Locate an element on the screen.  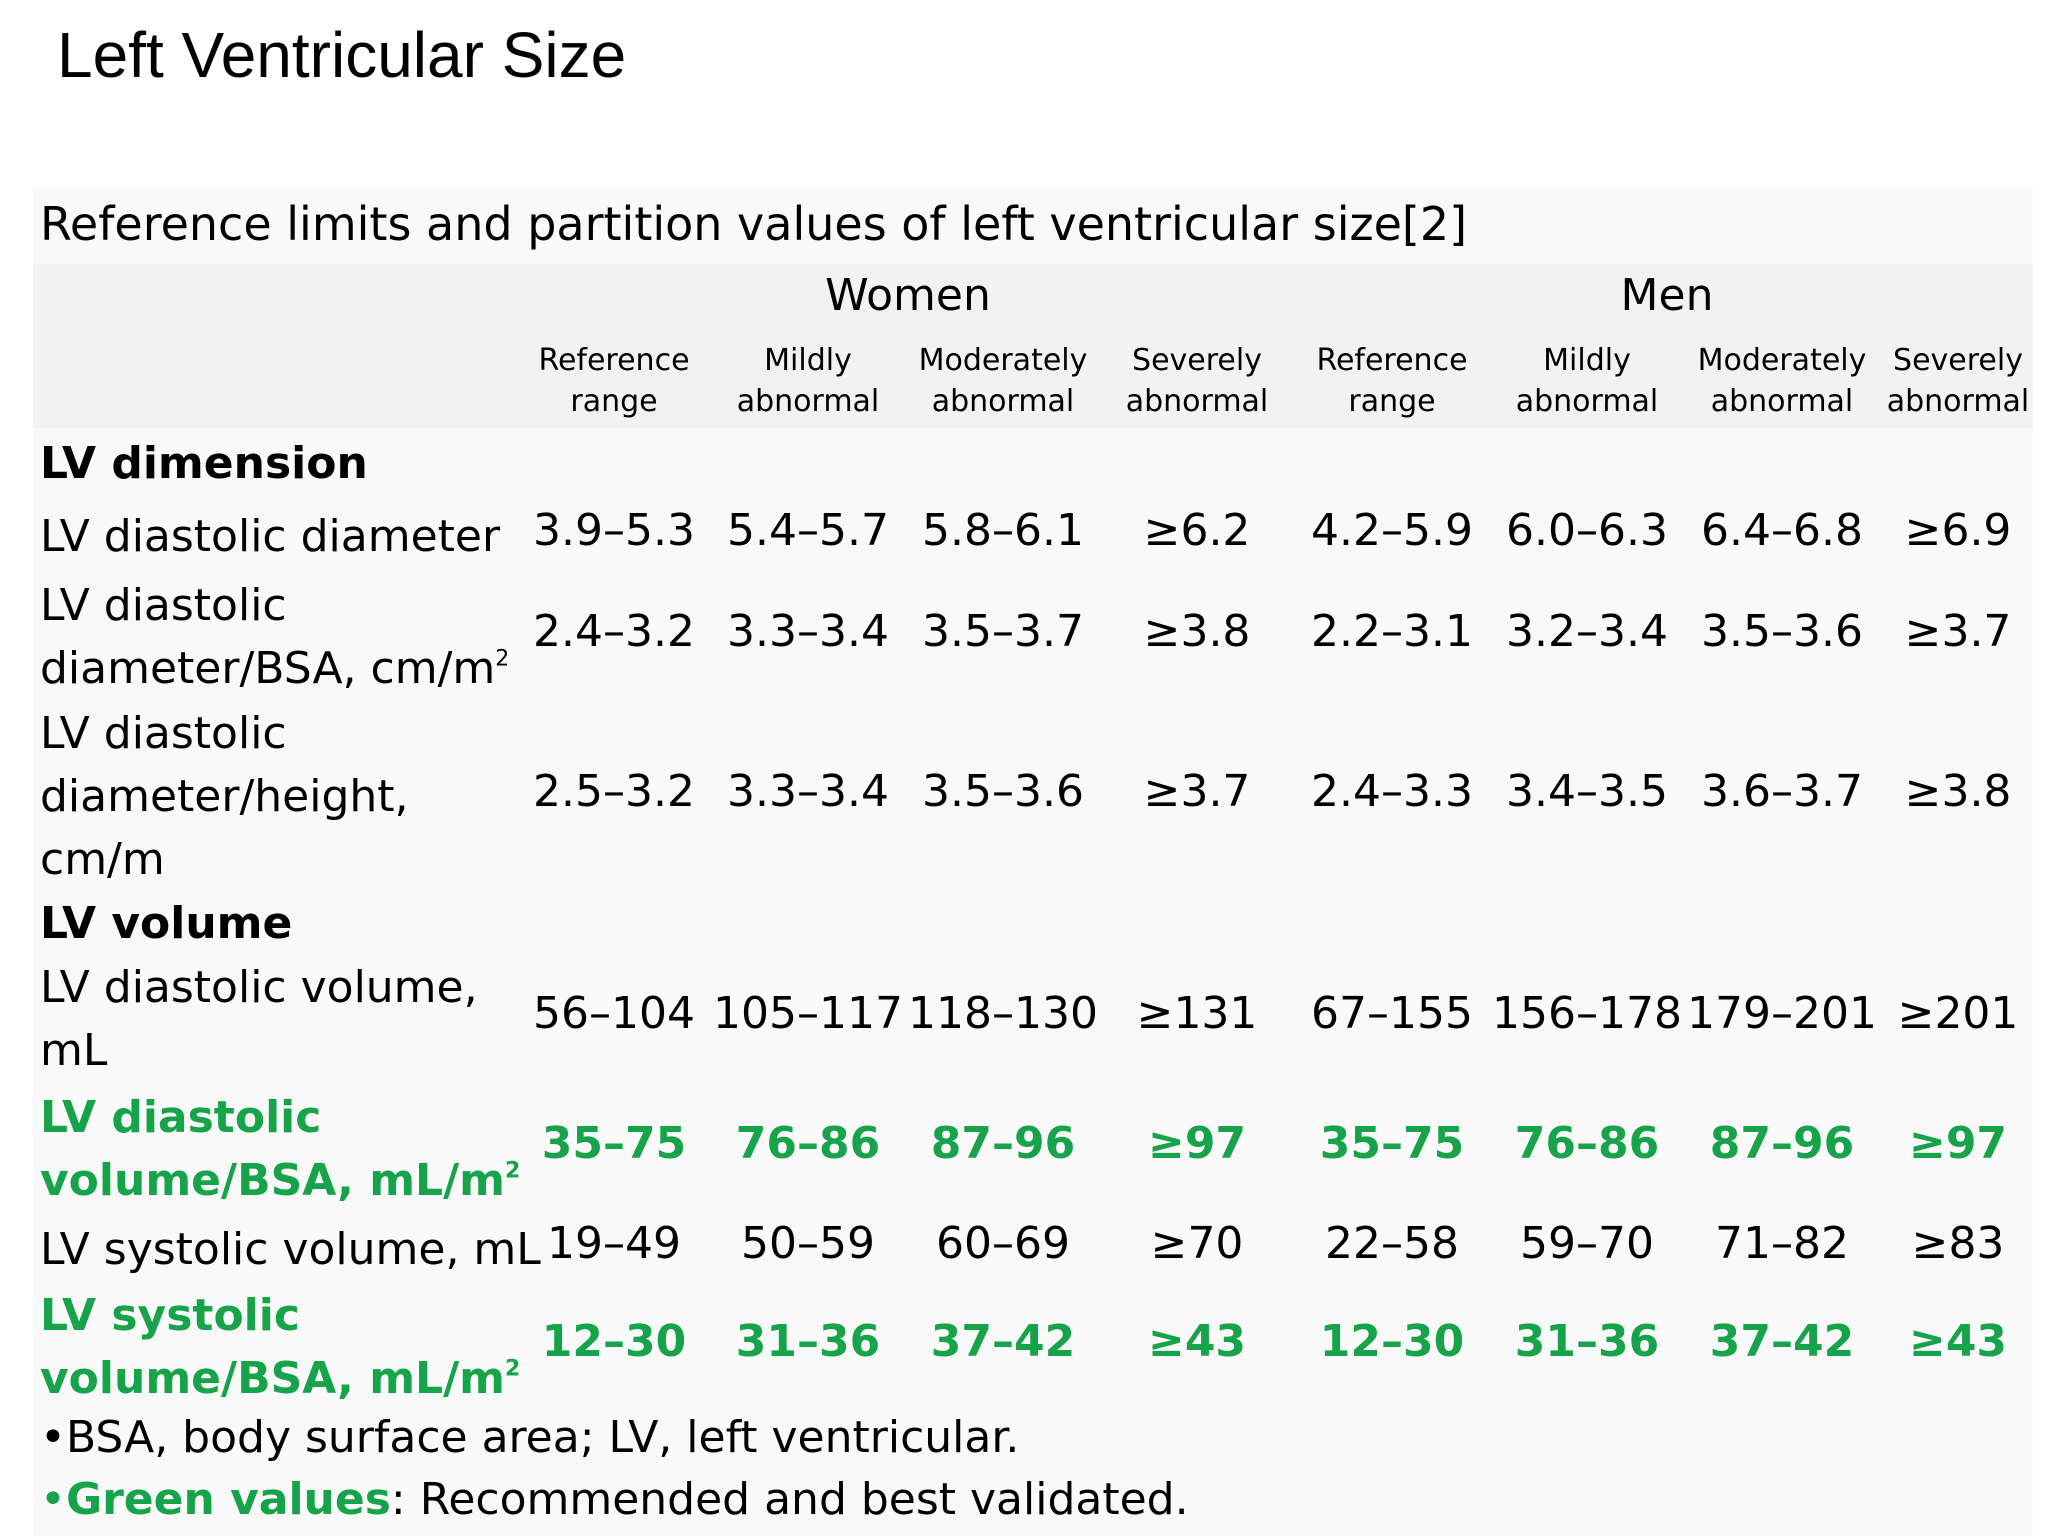
table-cell: ≥201 is located at coordinates (1958, 1013).